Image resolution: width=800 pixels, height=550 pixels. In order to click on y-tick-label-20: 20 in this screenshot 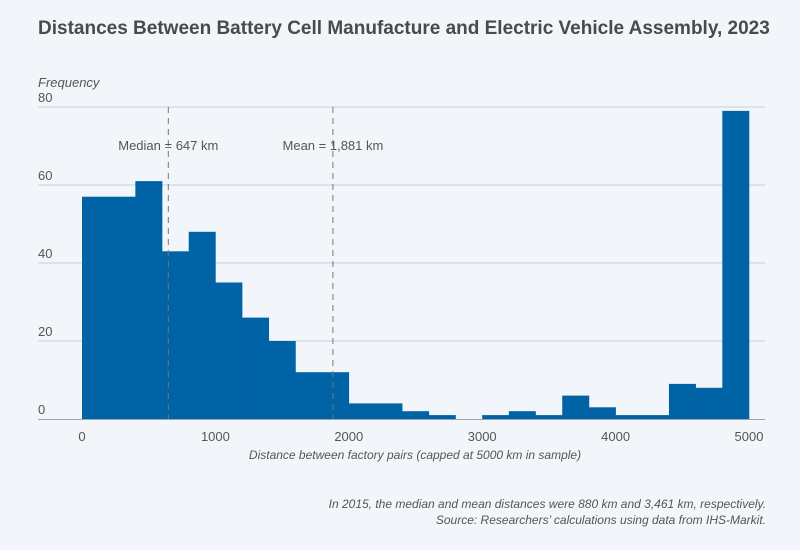, I will do `click(45, 331)`.